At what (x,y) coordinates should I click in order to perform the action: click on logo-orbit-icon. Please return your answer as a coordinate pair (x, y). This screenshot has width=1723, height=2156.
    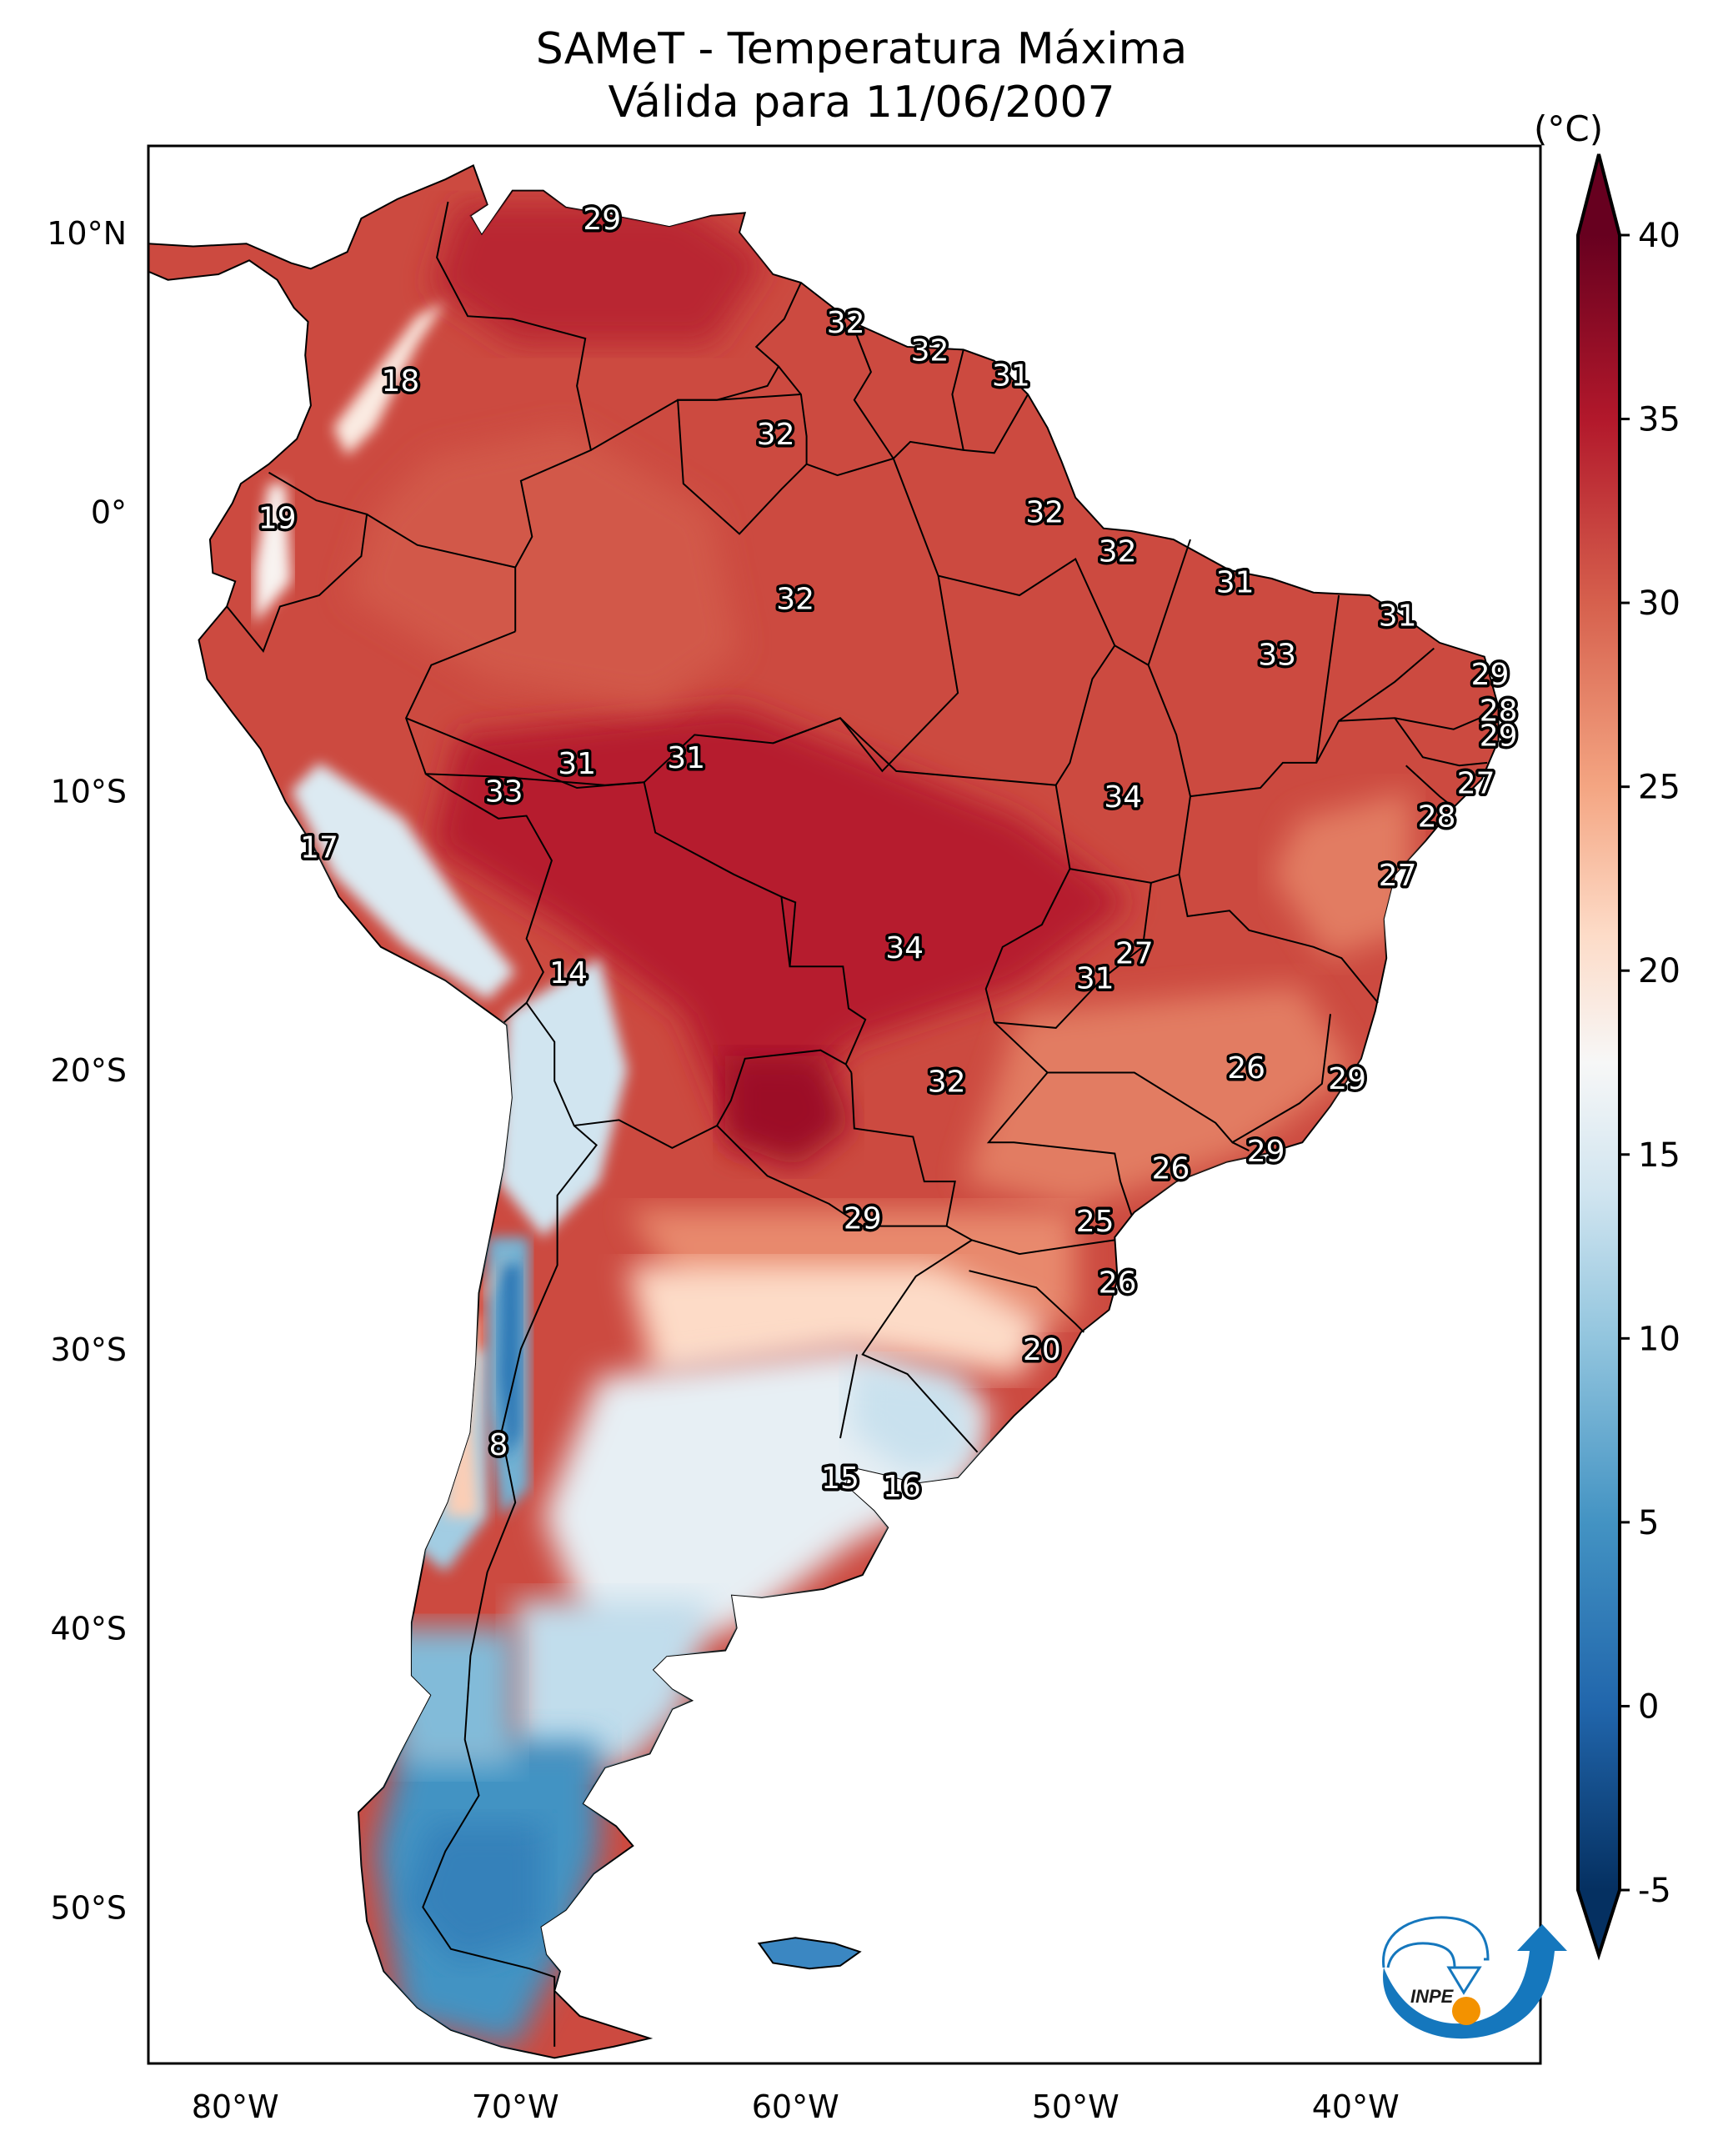
    Looking at the image, I should click on (1436, 1942).